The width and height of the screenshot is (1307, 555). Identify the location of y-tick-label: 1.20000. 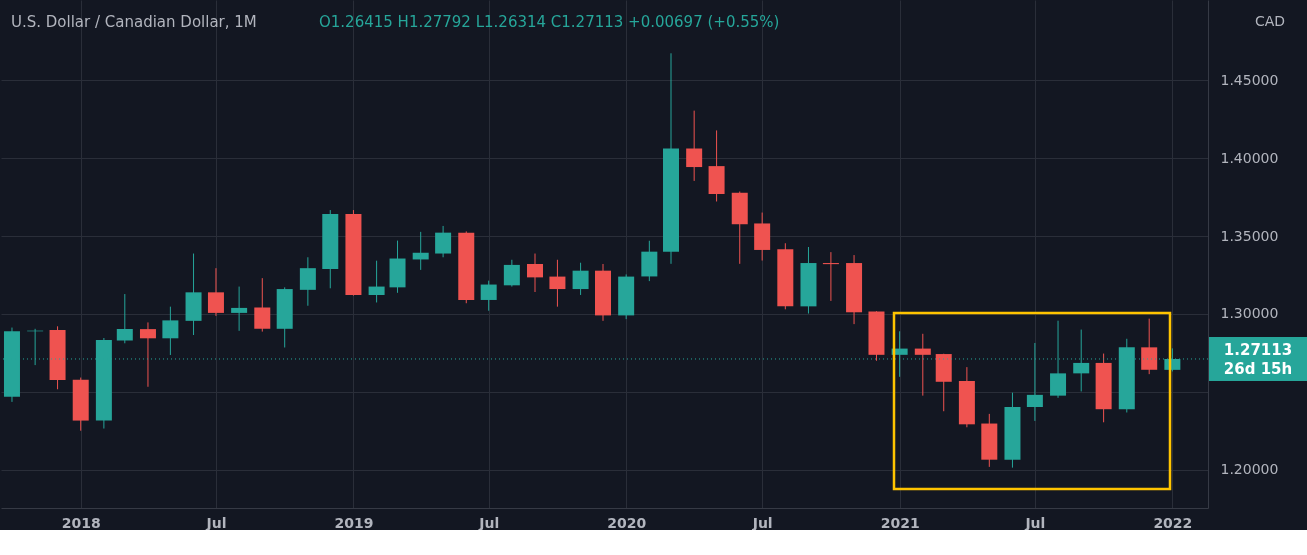
(1249, 469).